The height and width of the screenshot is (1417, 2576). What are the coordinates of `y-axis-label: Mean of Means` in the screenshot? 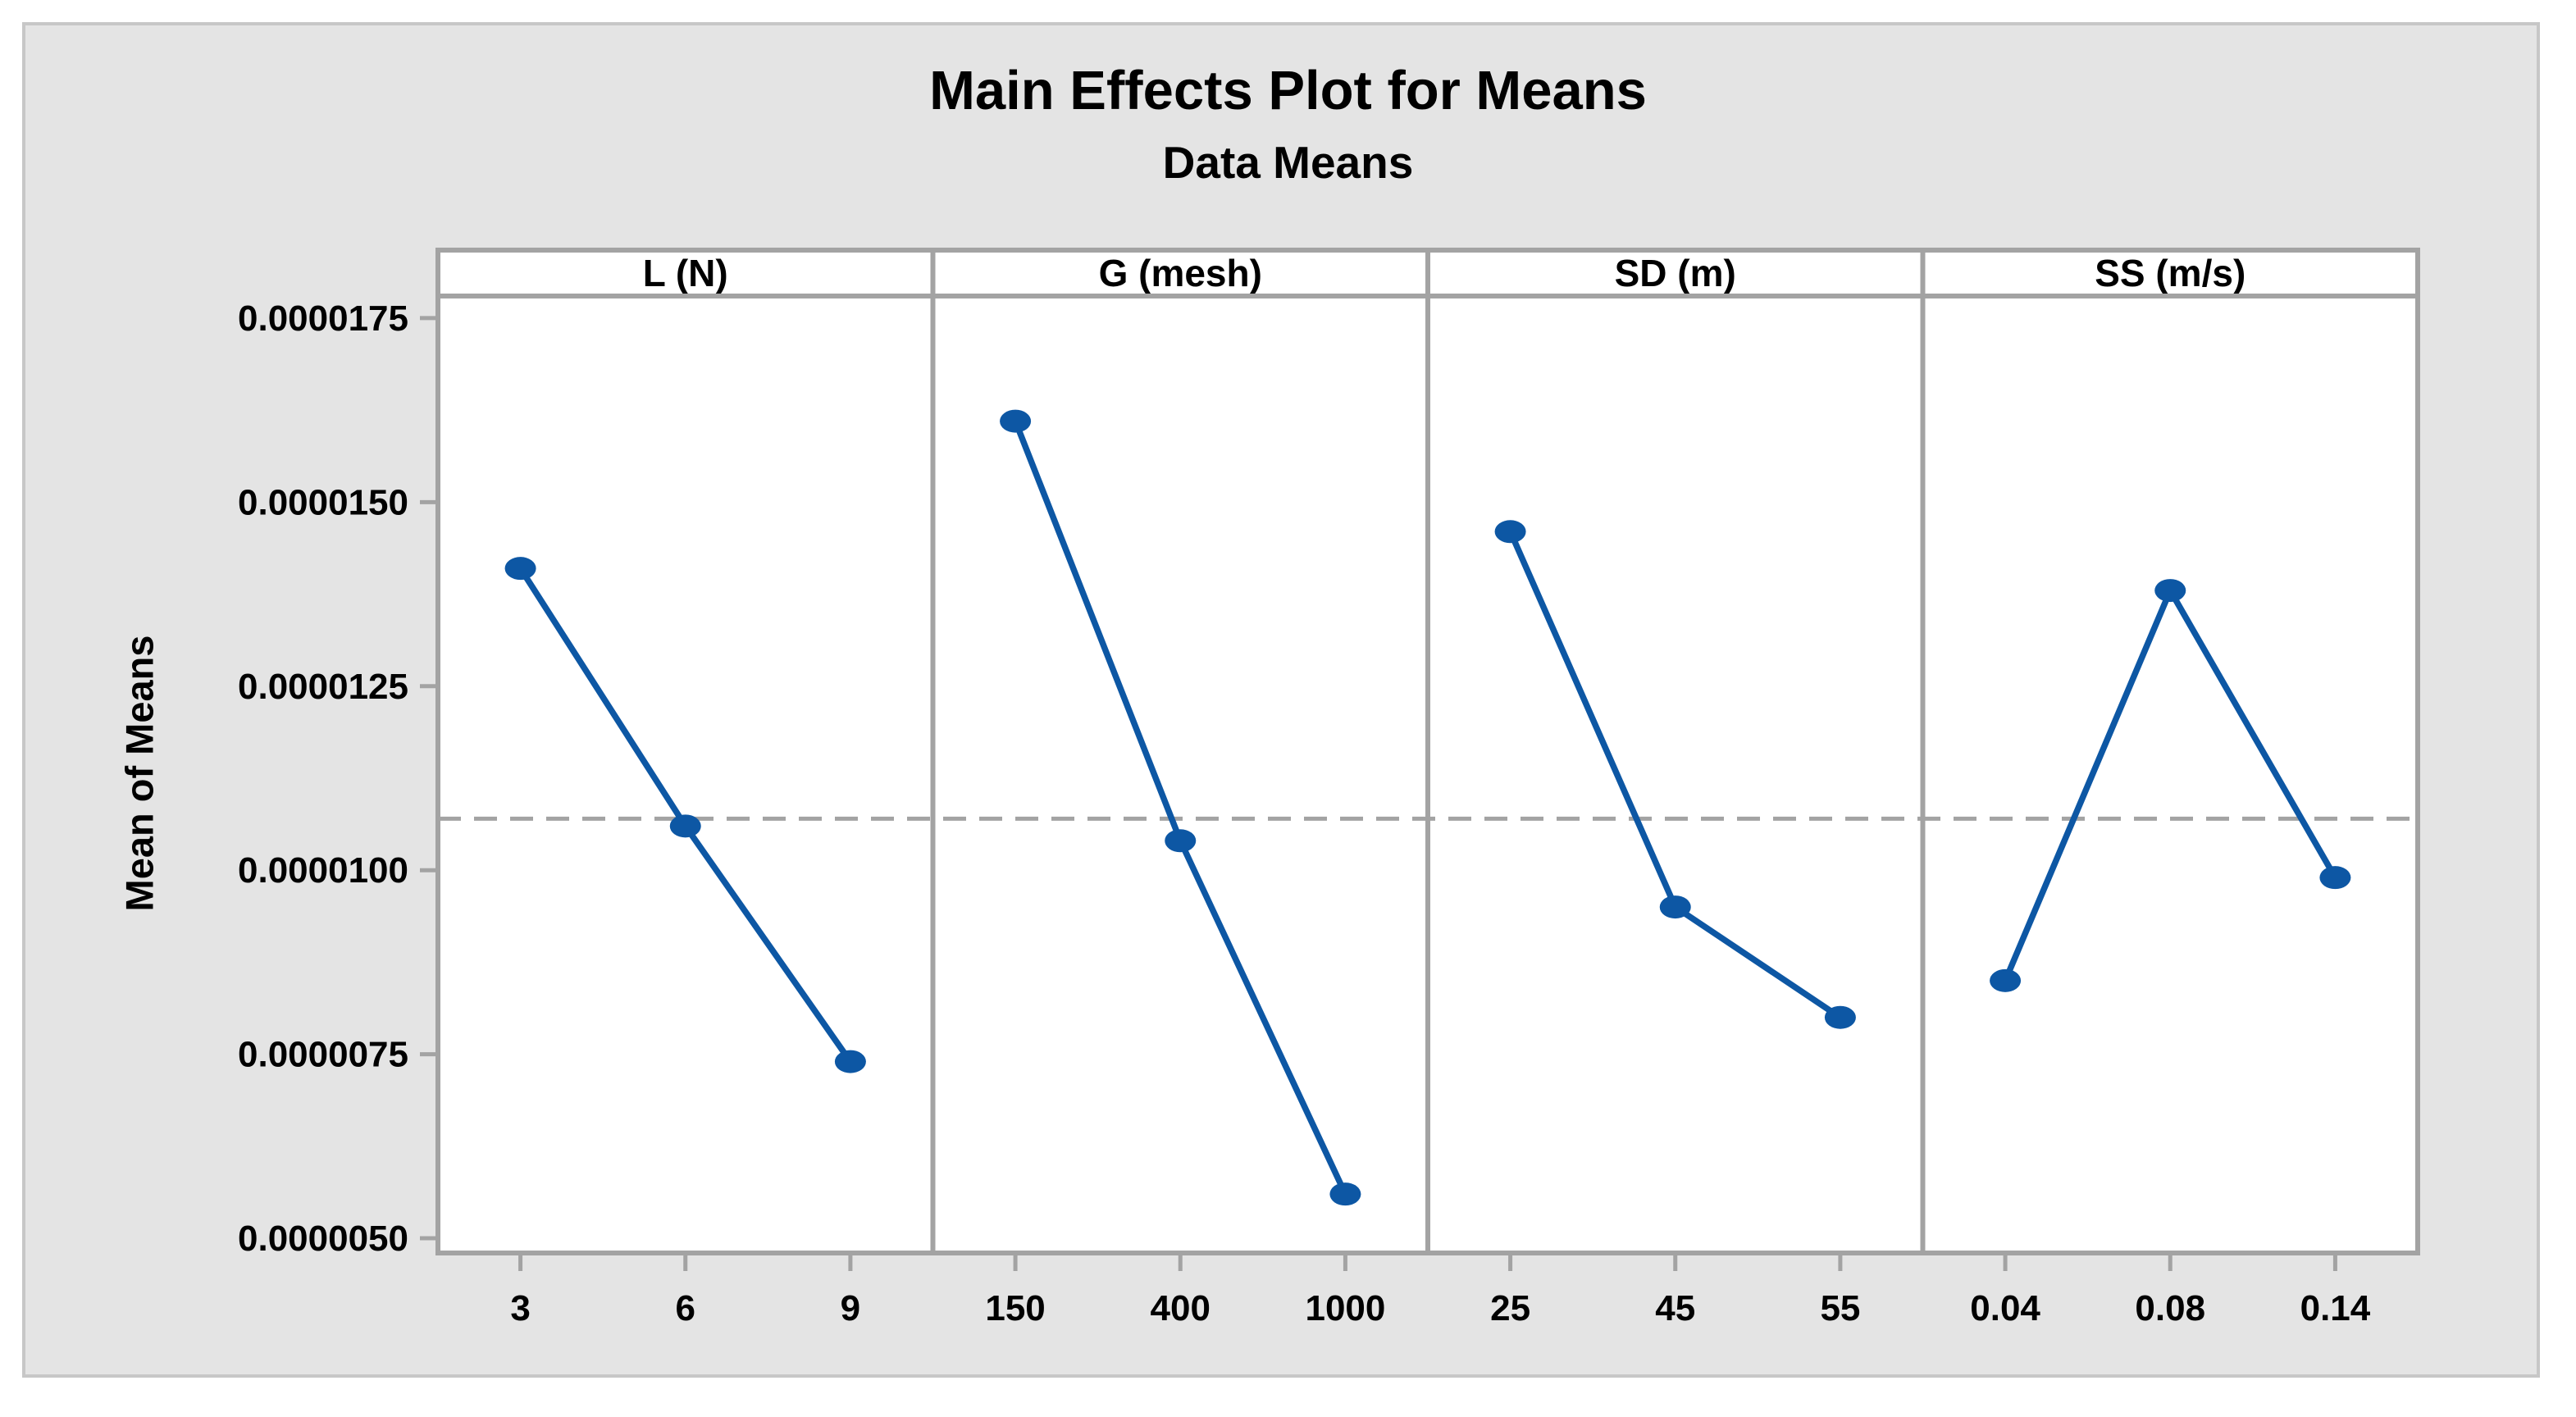 It's located at (139, 774).